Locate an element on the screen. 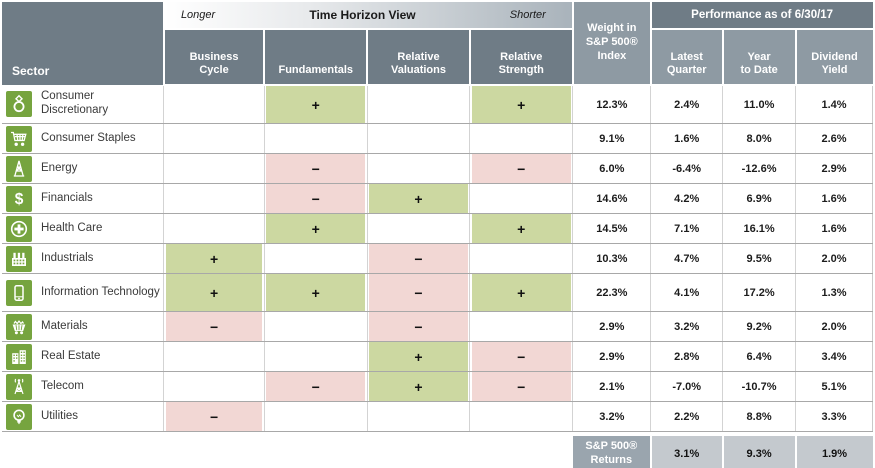 This screenshot has height=468, width=875. dollar-icon: $ is located at coordinates (19, 198).